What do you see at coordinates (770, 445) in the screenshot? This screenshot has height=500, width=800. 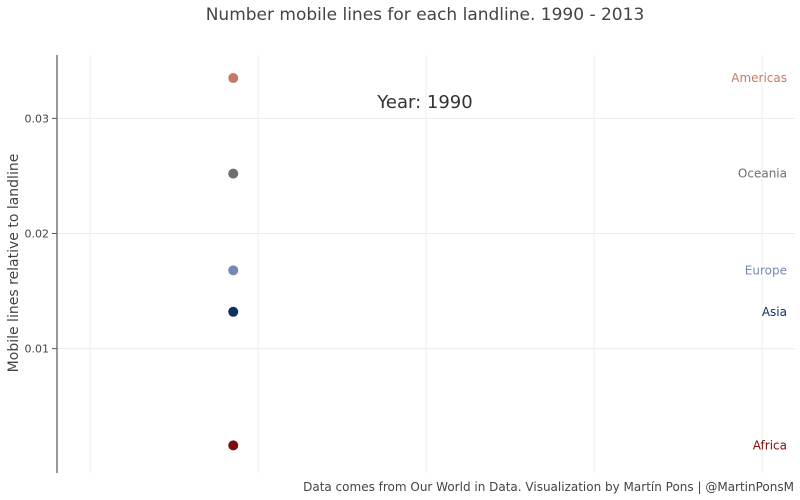 I see `series-label-africa: Africa` at bounding box center [770, 445].